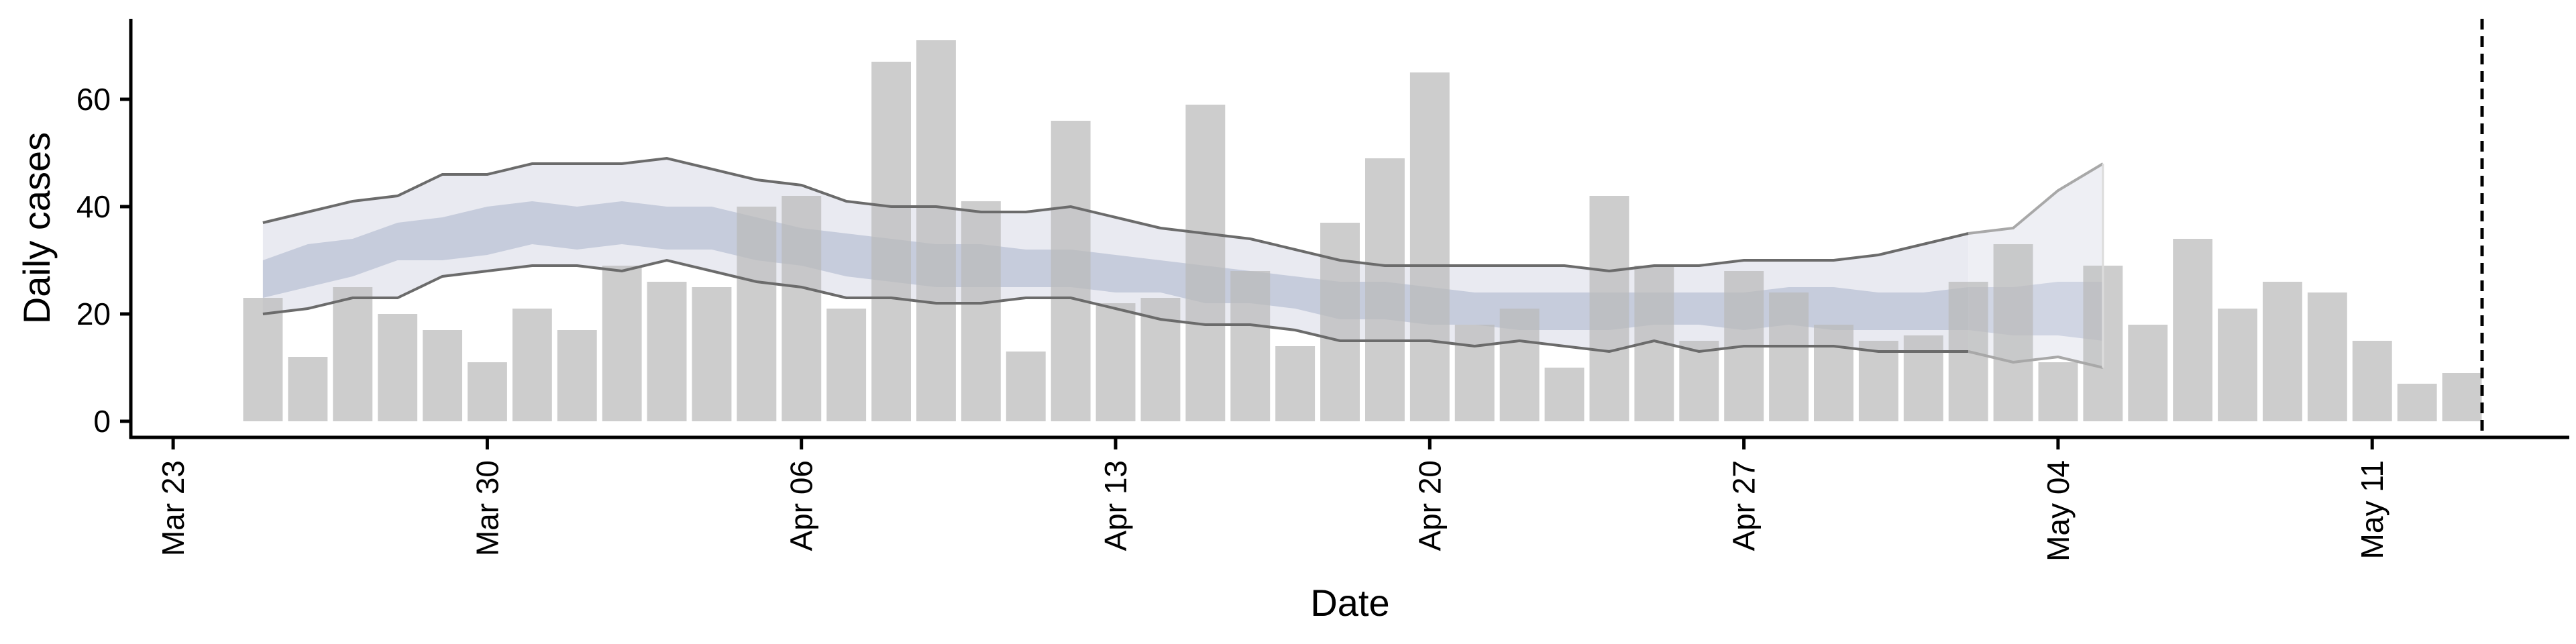 This screenshot has width=2576, height=644. Describe the element at coordinates (1349, 603) in the screenshot. I see `x-axis-title: Date` at that location.